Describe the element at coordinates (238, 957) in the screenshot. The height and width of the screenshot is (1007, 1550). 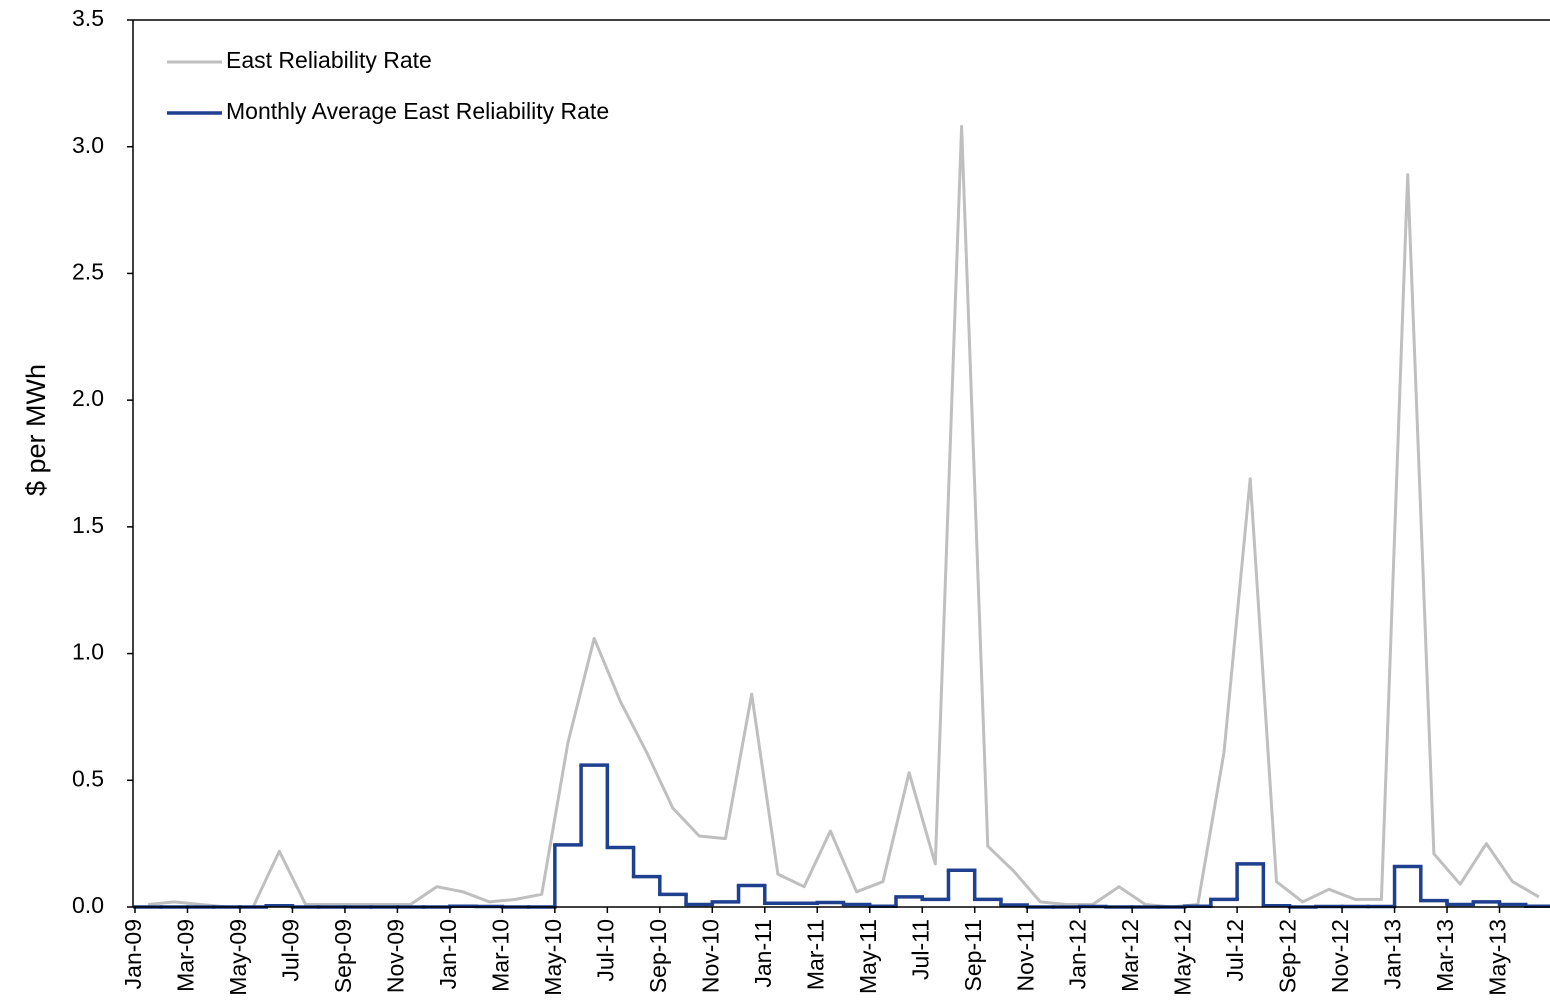
I see `x-tick-label: May-09` at that location.